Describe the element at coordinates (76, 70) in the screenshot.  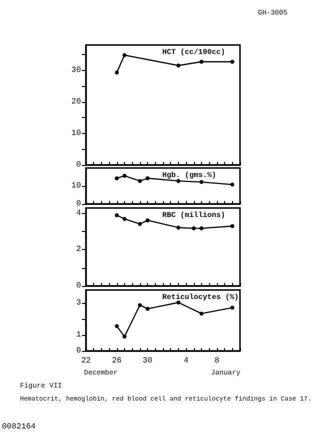
I see `y-tick-label: 30` at that location.